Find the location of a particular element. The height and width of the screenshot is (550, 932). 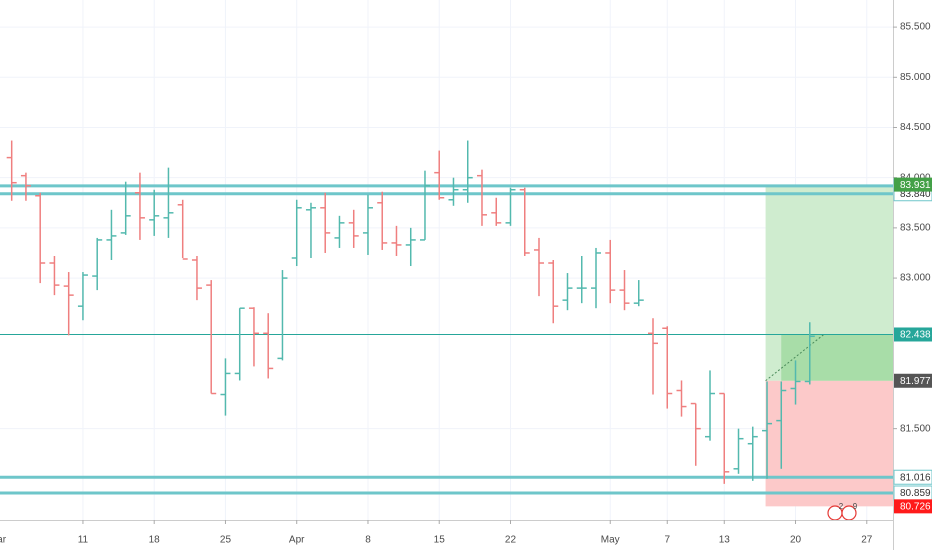

event-marker-label: 2 is located at coordinates (841, 506).